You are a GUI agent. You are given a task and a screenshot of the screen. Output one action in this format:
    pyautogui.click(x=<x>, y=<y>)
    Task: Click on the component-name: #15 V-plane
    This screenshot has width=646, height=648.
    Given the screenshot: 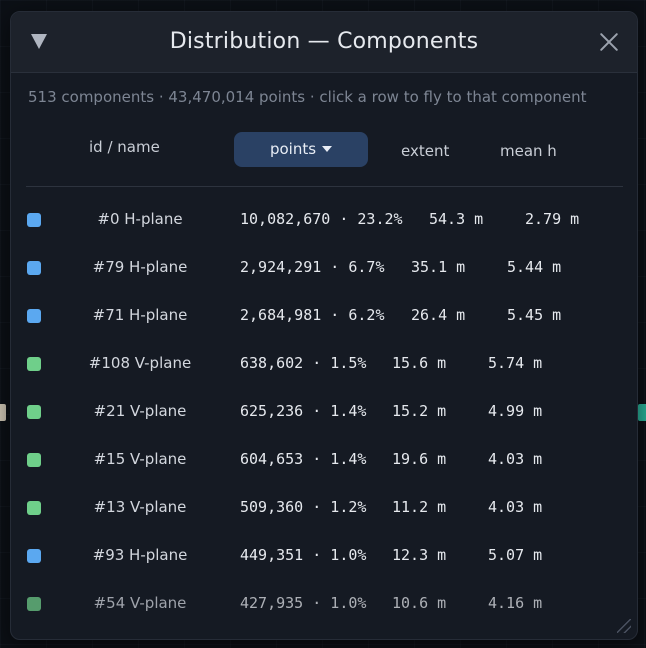 What is the action you would take?
    pyautogui.click(x=140, y=459)
    